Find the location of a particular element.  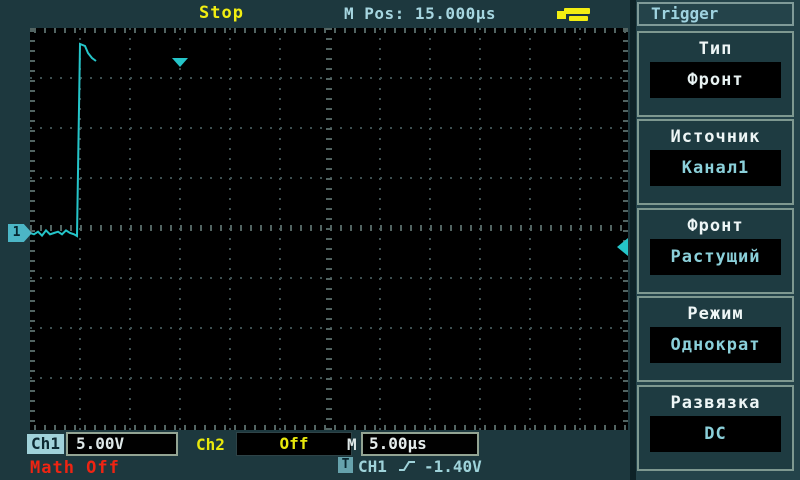

menu-item-value: Канал1 is located at coordinates (715, 168).